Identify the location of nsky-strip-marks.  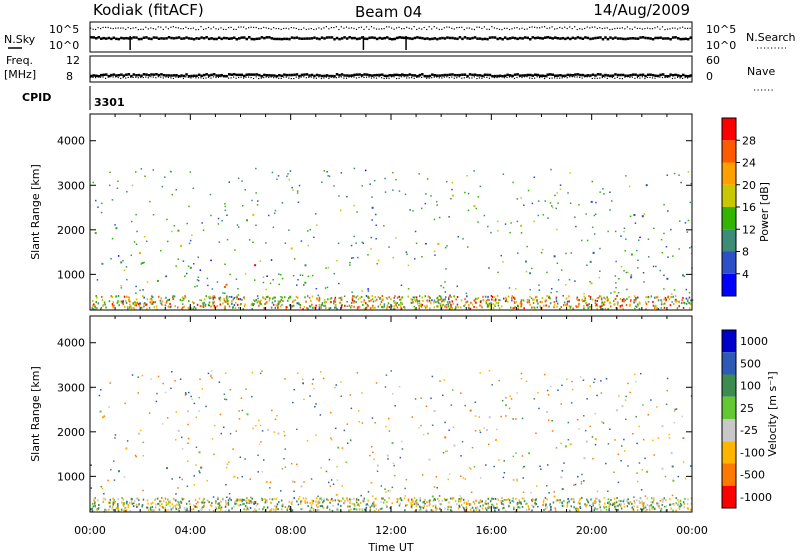
(391, 38).